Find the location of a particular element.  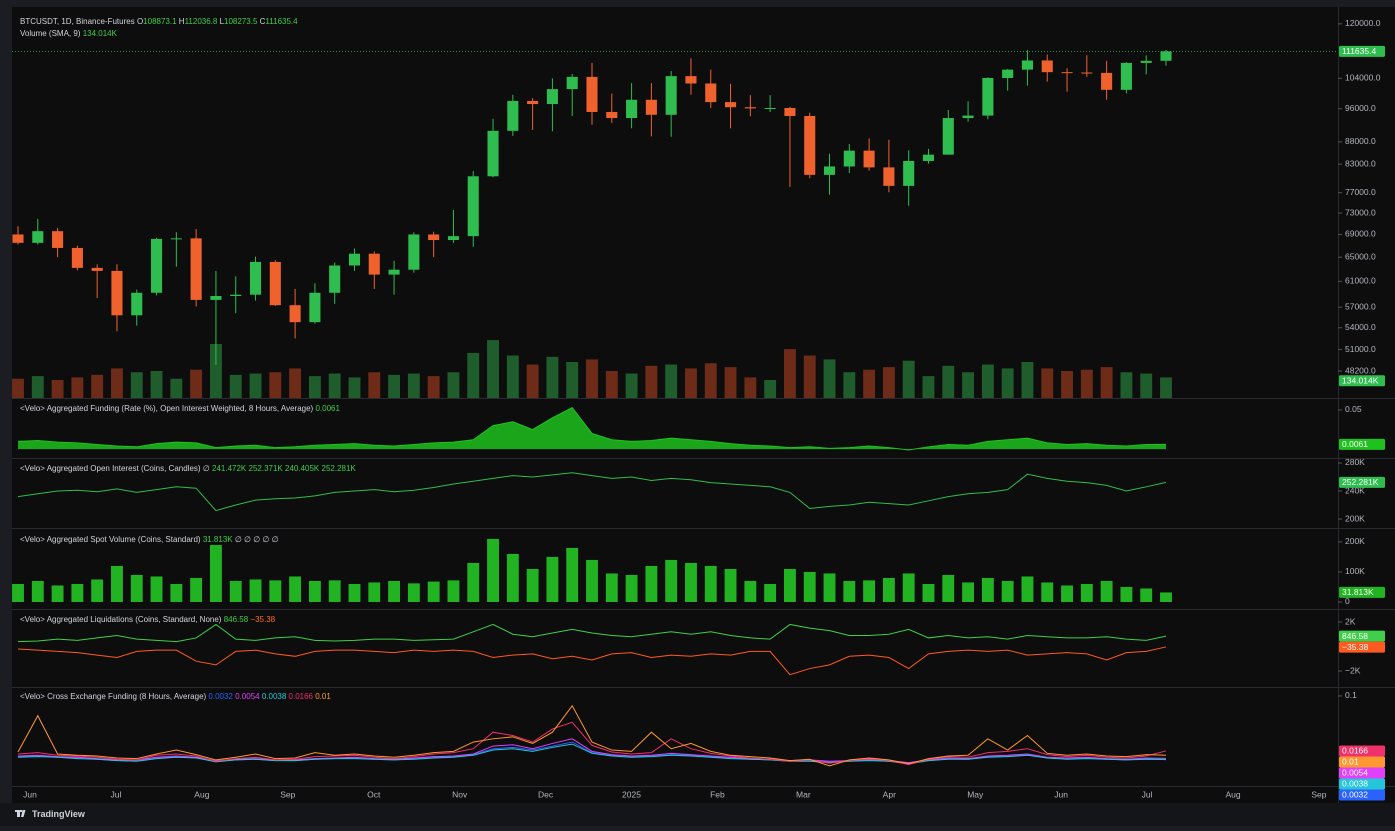

last-value-label: 0.0038 is located at coordinates (1355, 784).